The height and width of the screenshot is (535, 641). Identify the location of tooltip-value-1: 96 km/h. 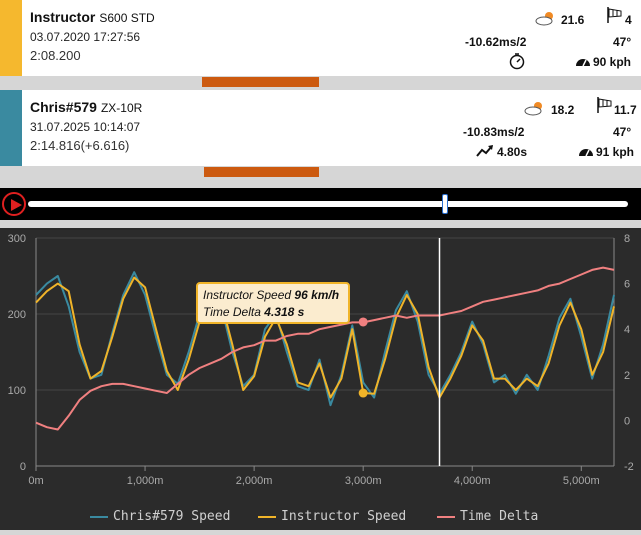
(317, 295).